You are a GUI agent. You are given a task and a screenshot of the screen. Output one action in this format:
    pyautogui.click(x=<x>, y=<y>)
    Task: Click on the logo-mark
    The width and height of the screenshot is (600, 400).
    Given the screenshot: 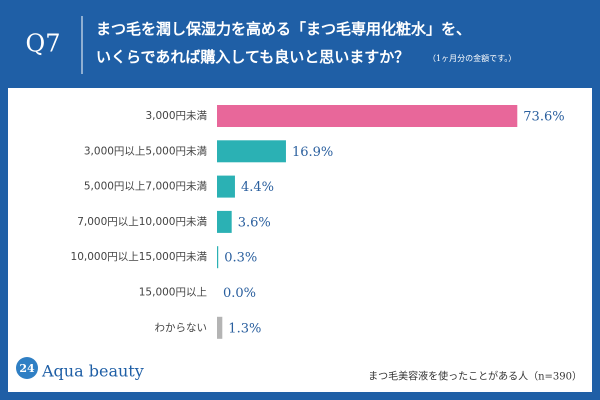 What is the action you would take?
    pyautogui.click(x=27, y=368)
    